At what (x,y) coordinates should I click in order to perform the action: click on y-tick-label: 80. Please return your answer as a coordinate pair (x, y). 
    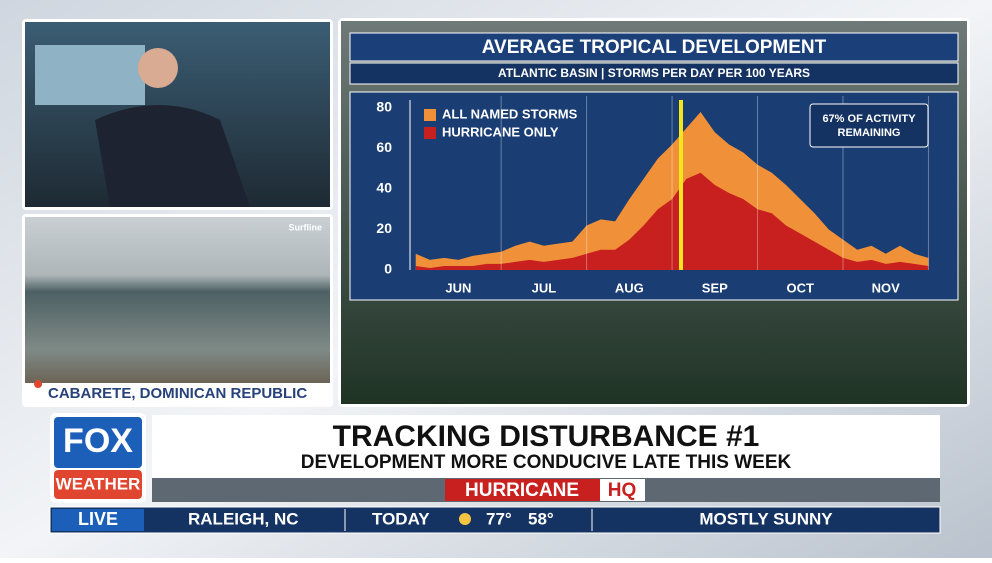
    Looking at the image, I should click on (384, 107).